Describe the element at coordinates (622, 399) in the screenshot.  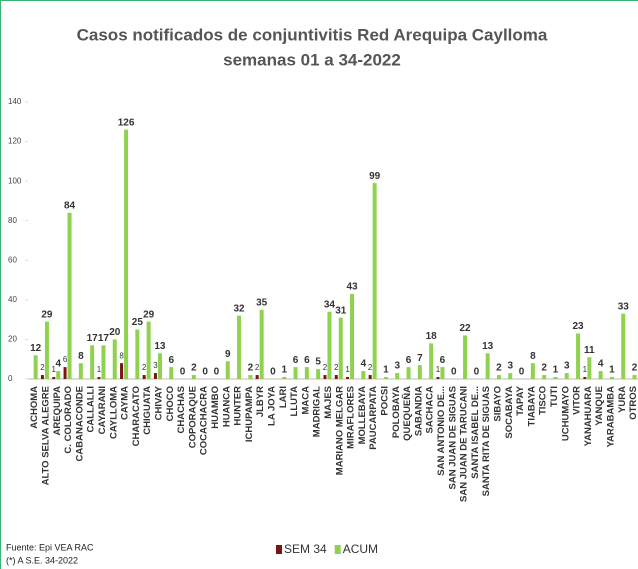
I see `x-tick-label: YURA` at that location.